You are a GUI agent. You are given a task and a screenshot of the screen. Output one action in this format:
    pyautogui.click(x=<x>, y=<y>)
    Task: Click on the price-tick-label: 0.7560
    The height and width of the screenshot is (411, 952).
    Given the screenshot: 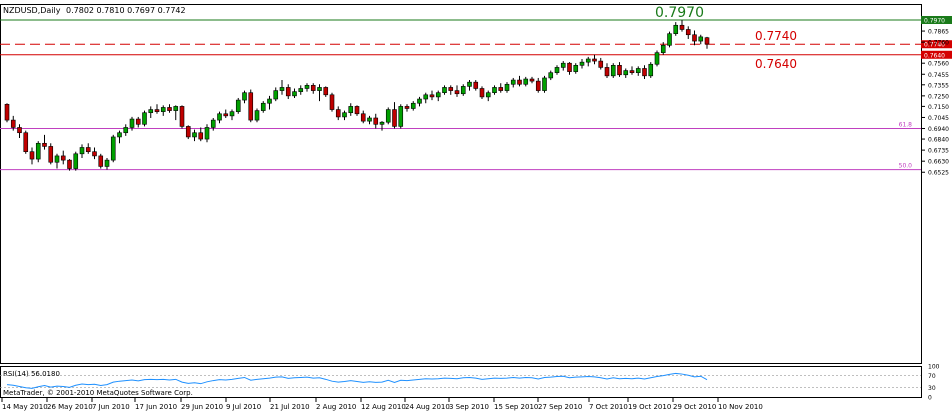 What is the action you would take?
    pyautogui.click(x=938, y=64)
    